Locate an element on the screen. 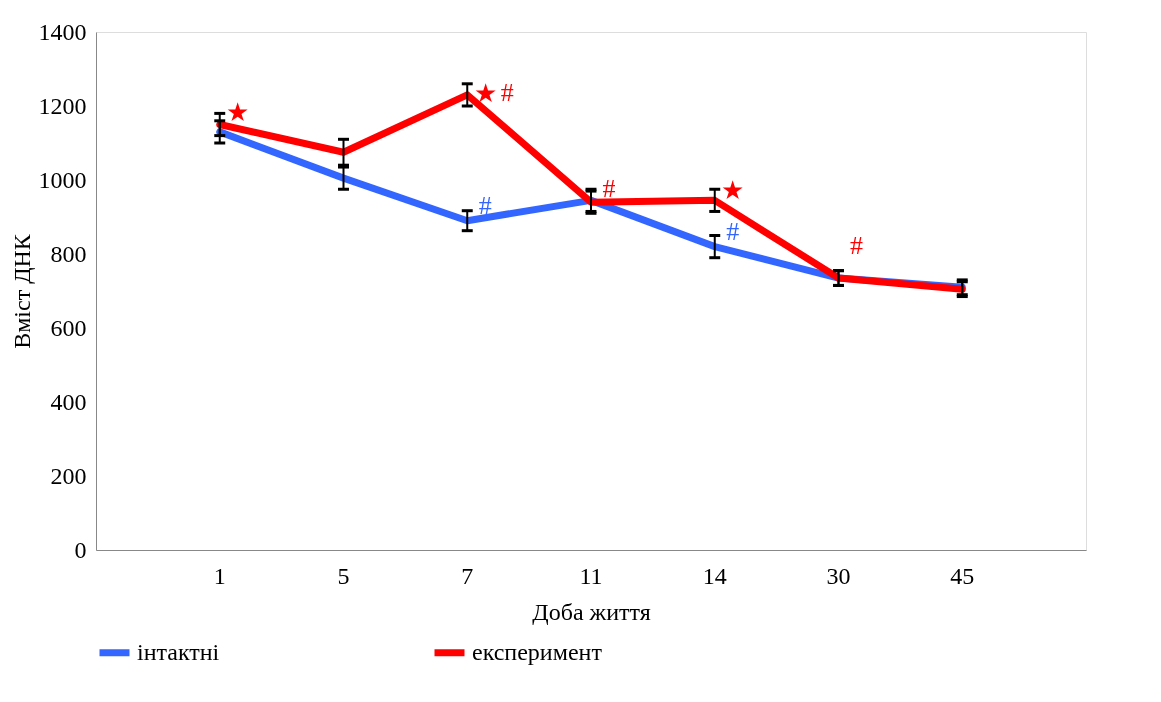 The height and width of the screenshot is (702, 1161). x-tick-label: 14 is located at coordinates (714, 575).